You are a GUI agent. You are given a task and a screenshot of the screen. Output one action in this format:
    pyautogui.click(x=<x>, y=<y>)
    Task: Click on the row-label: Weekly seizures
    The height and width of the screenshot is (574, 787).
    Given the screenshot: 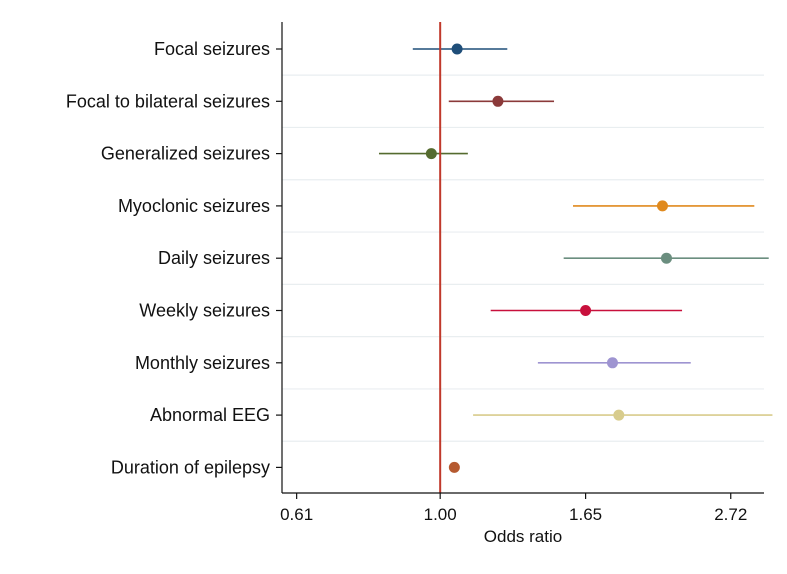 What is the action you would take?
    pyautogui.click(x=204, y=311)
    